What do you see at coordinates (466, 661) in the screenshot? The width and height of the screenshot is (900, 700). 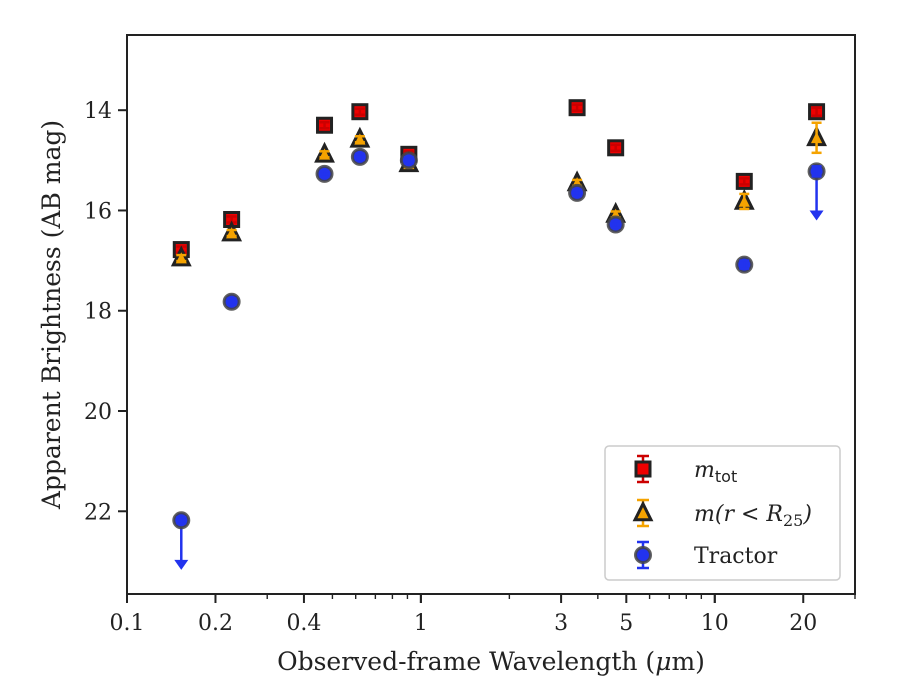 I see `x-axis-label-part: Observed-frame Wavelength (` at bounding box center [466, 661].